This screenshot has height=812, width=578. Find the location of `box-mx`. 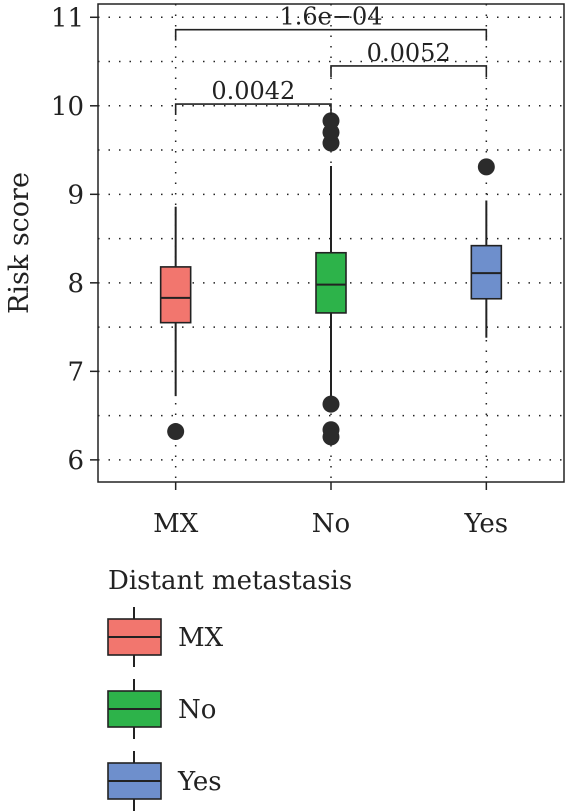

box-mx is located at coordinates (175, 323).